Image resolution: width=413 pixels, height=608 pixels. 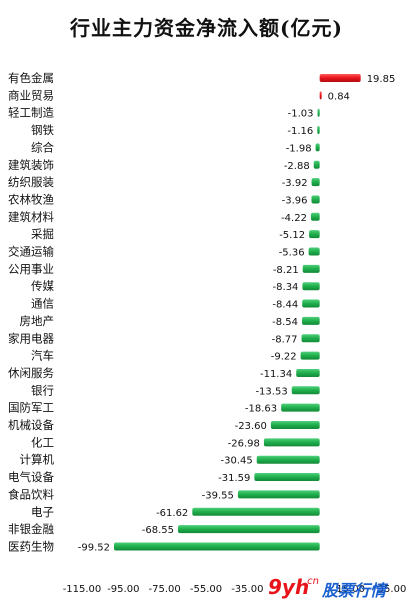 What do you see at coordinates (294, 218) in the screenshot?
I see `value-label: -4.22` at bounding box center [294, 218].